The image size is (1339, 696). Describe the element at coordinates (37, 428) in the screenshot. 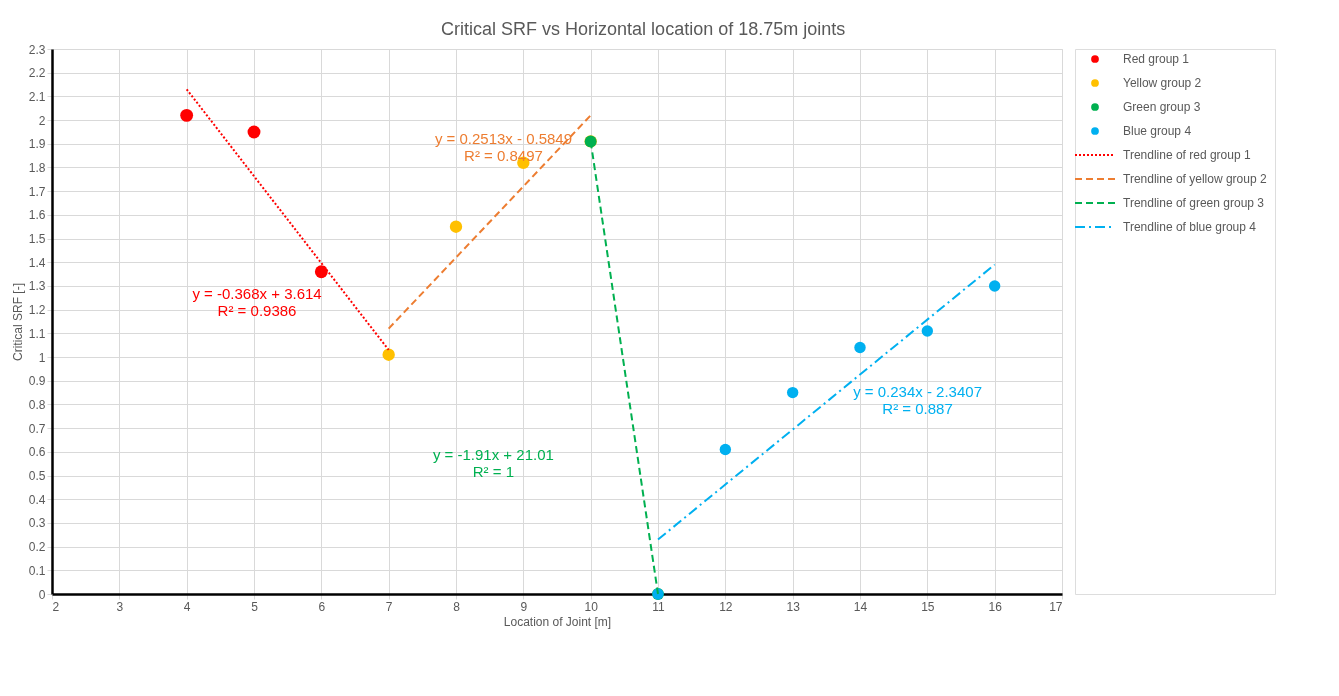

I see `y-tick-label: 0.7` at that location.